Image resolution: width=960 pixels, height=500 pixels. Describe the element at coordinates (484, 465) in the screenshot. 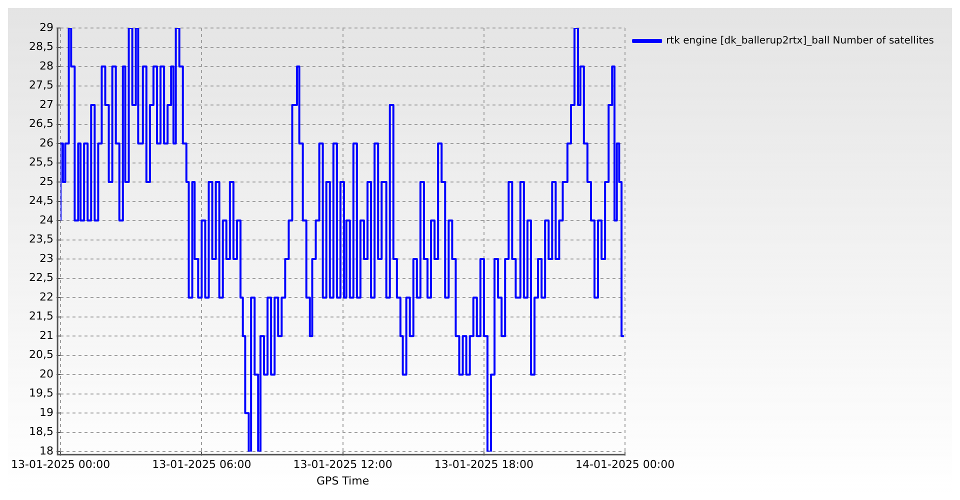

I see `x-tick-label: 13-01-2025 18:00` at that location.